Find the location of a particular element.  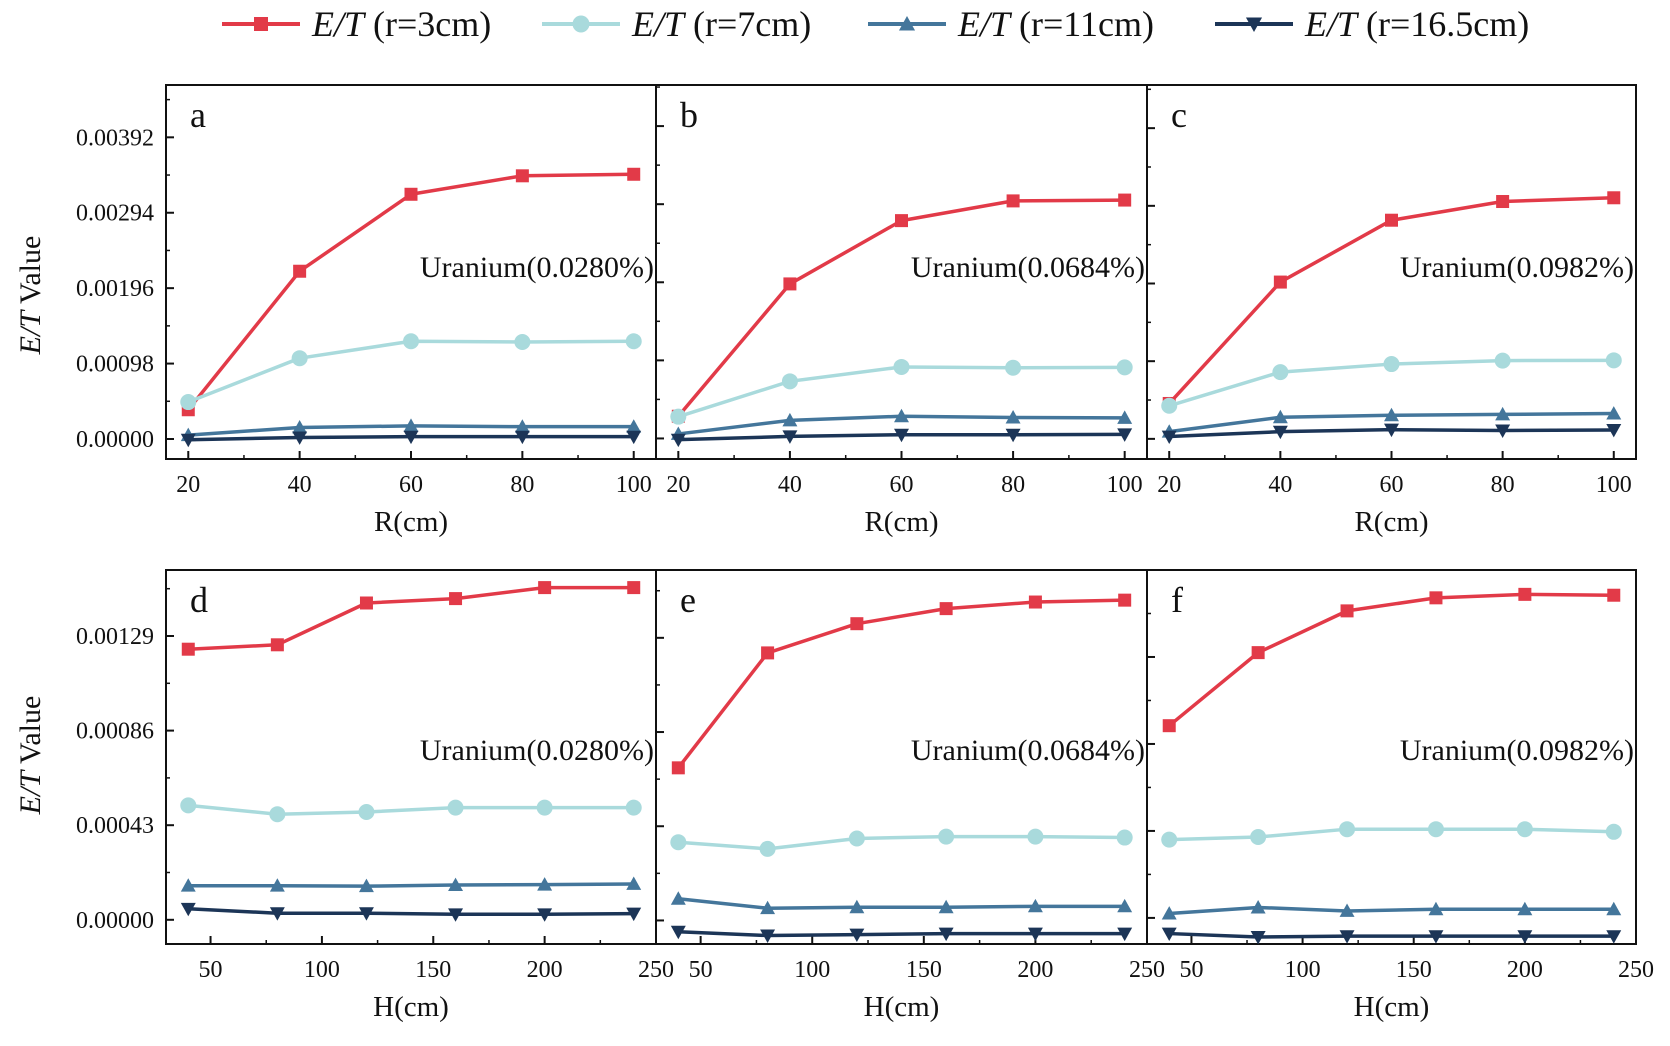

panel-f: 50 100 150 200 250 H(cm) f Uranium(0.0982%) is located at coordinates (1400, 796).